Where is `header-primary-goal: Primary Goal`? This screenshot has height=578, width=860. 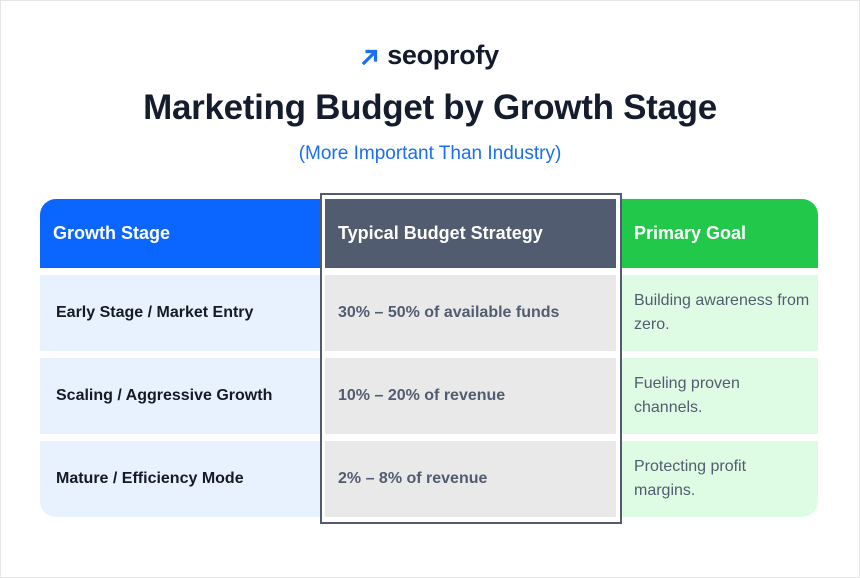
header-primary-goal: Primary Goal is located at coordinates (719, 233).